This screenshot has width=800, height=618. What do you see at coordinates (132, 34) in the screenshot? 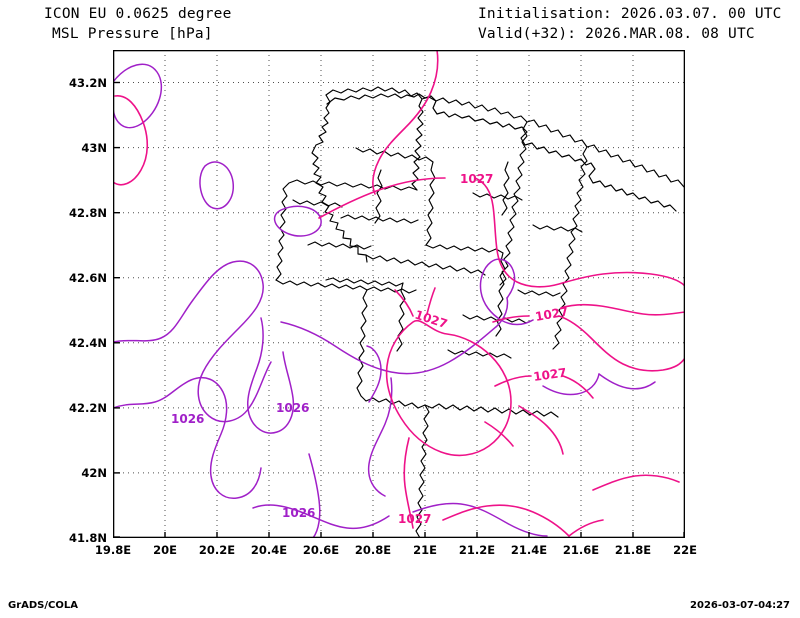
I see `field-title: MSL Pressure [hPa]` at bounding box center [132, 34].